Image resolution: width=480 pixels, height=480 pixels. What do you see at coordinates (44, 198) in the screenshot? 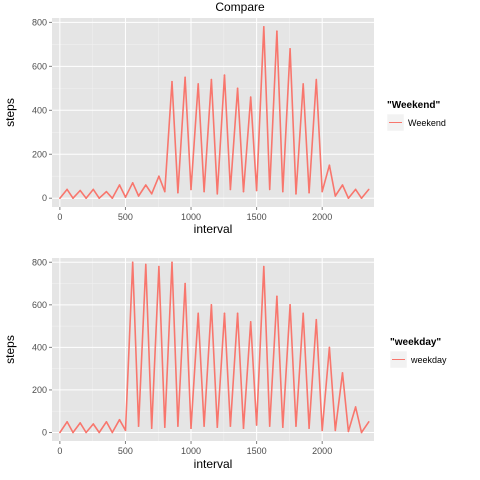
I see `y-tick-label: 0` at bounding box center [44, 198].